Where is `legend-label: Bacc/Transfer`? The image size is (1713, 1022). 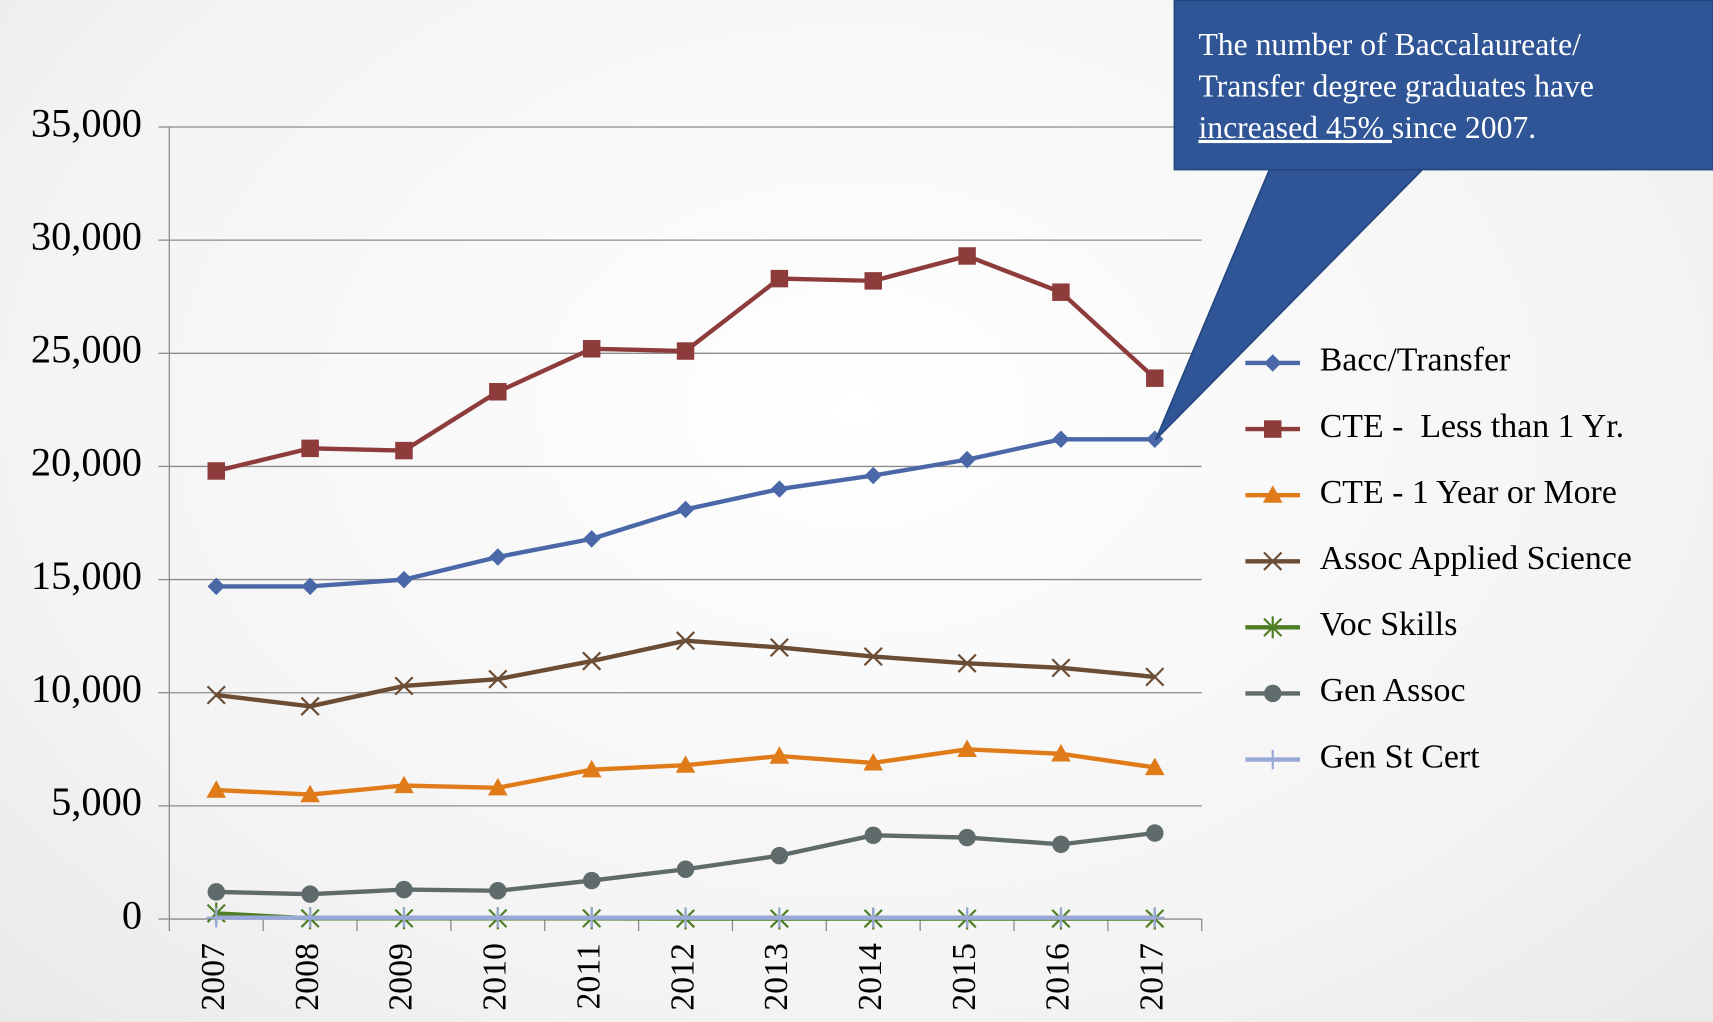 legend-label: Bacc/Transfer is located at coordinates (1415, 360).